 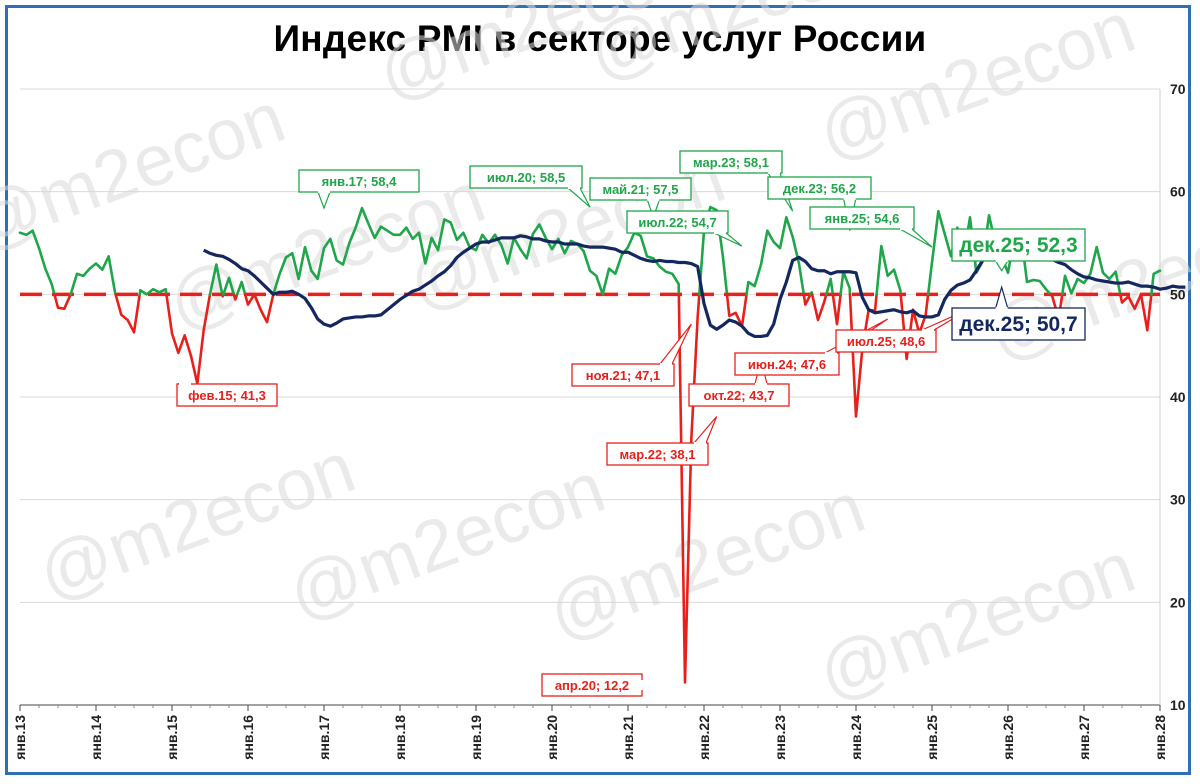 What do you see at coordinates (400, 737) in the screenshot?
I see `x-tick-label: янв.18` at bounding box center [400, 737].